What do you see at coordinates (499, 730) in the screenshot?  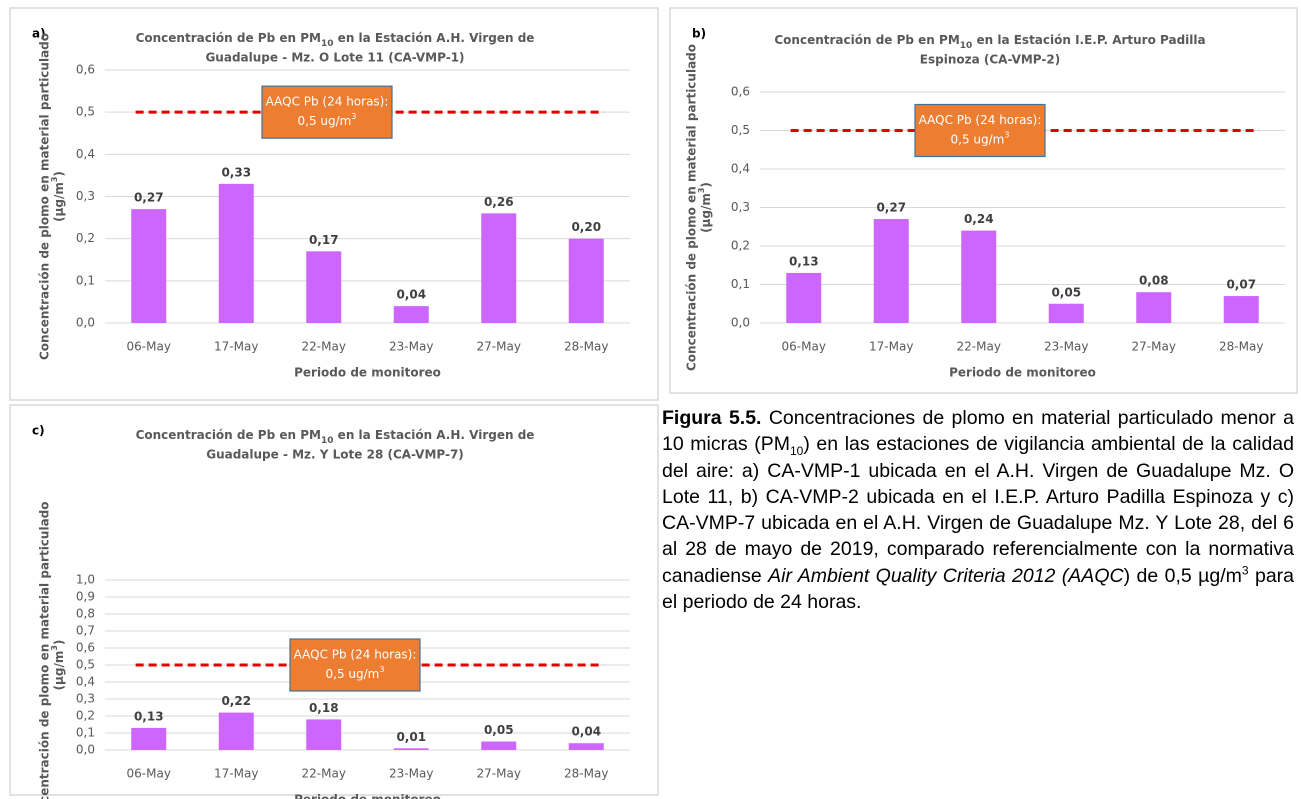 I see `value-label: 0,05` at bounding box center [499, 730].